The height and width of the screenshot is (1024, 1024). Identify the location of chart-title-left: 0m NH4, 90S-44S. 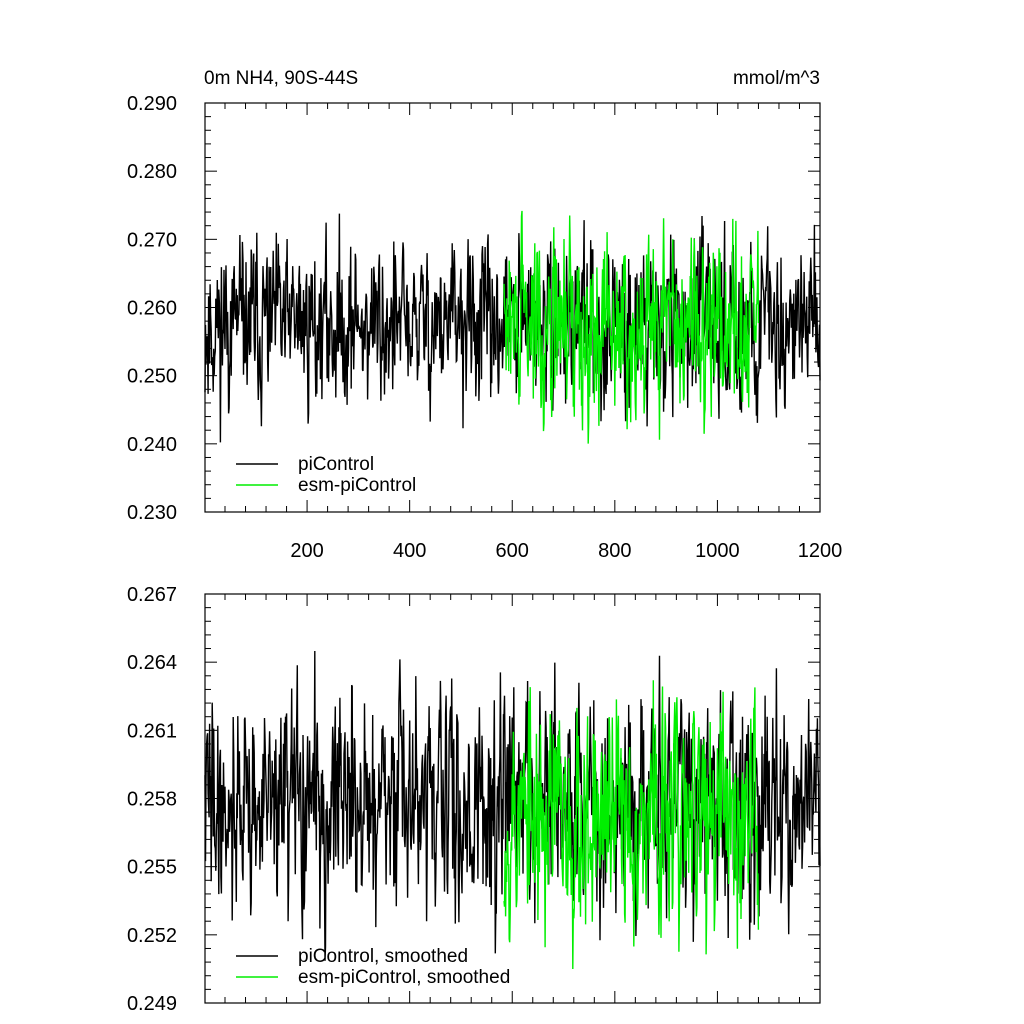
(281, 78).